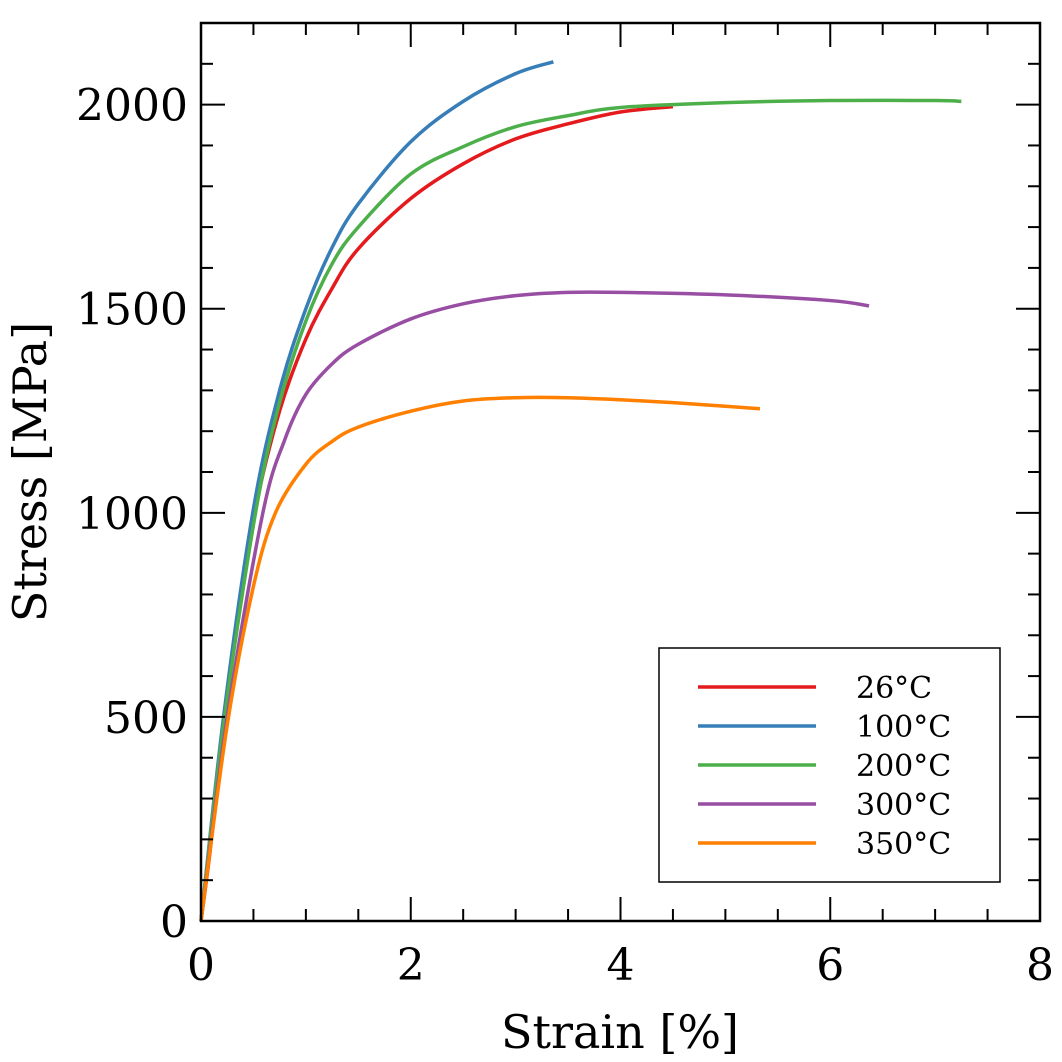 This screenshot has width=1062, height=1062. Describe the element at coordinates (903, 844) in the screenshot. I see `legend-label: 350°C` at that location.